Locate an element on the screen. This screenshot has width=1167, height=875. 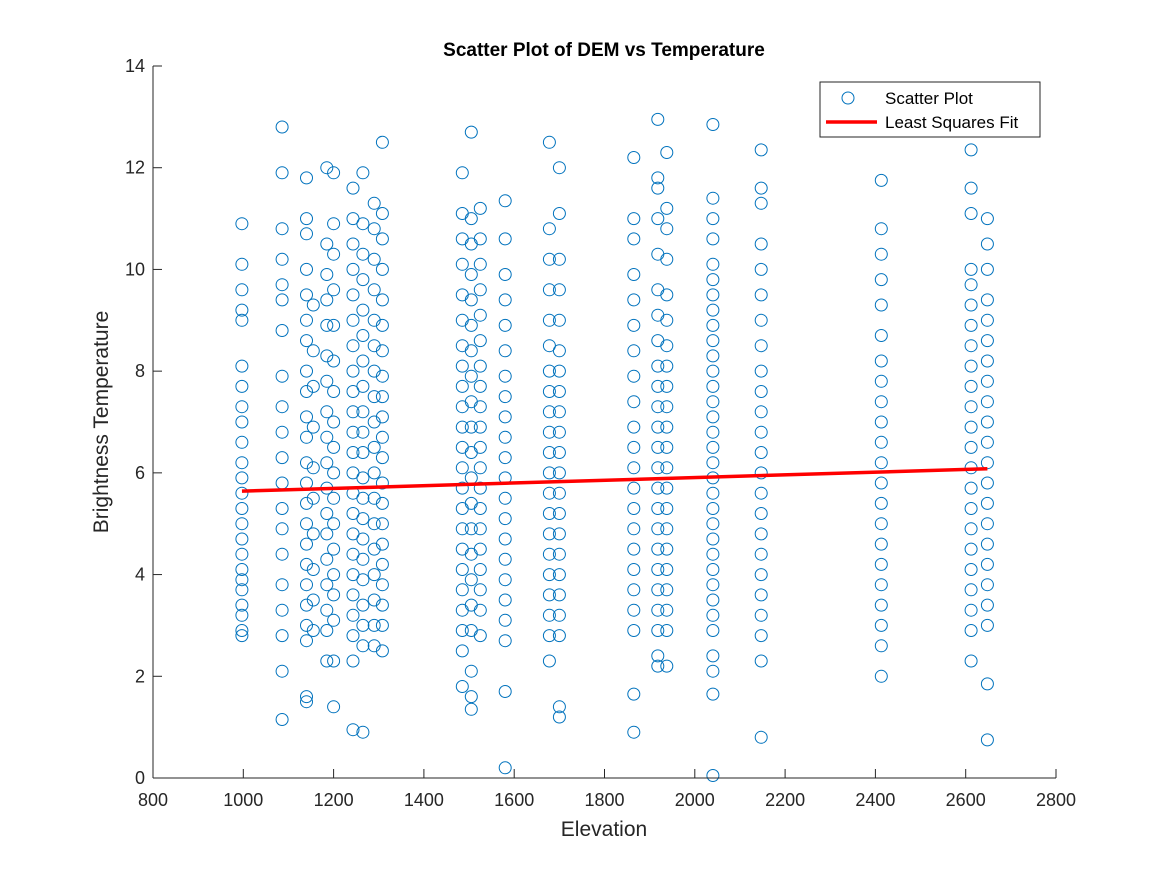
y-tick-label: 4 is located at coordinates (140, 575).